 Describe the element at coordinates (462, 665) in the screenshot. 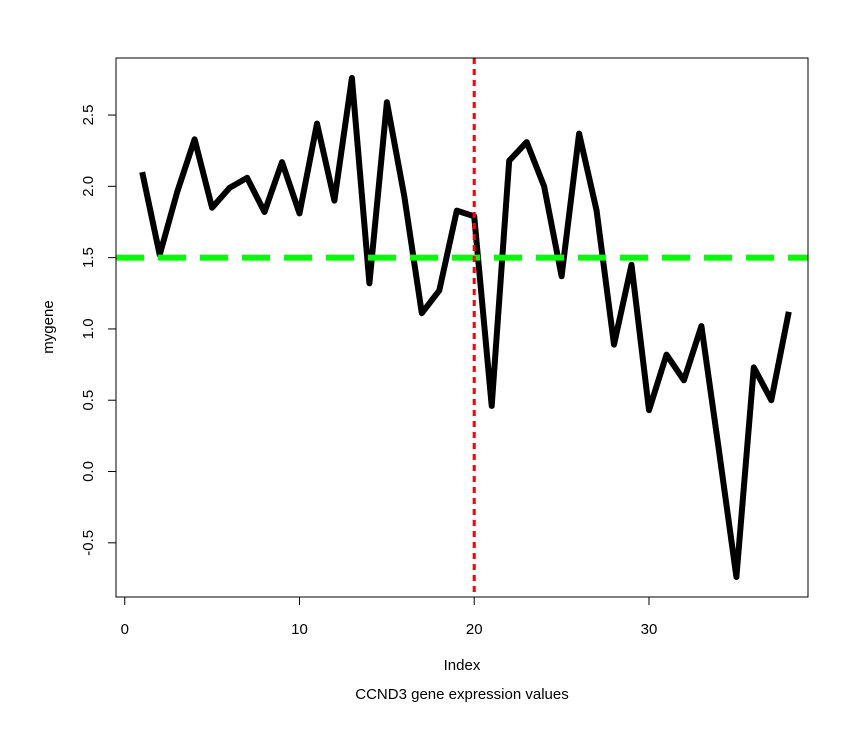

I see `x-axis-title: Index` at that location.